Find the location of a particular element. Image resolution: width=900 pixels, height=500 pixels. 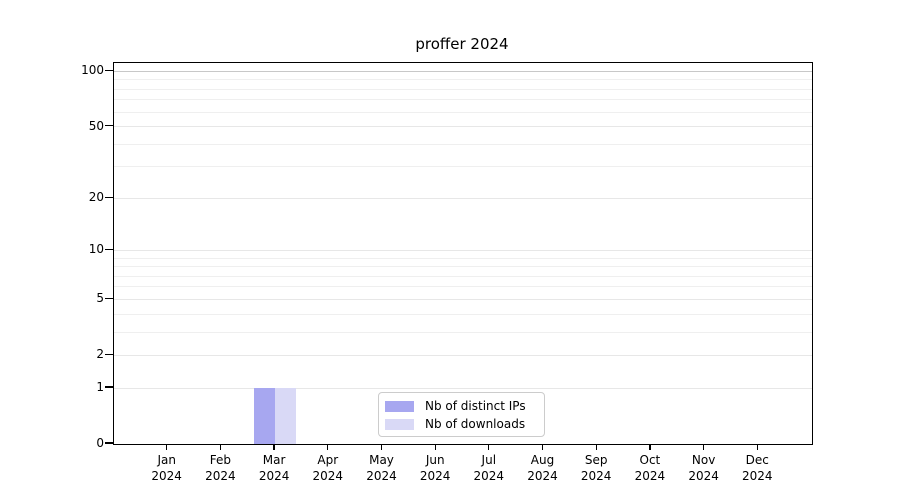

x-tick-label-month: Nov is located at coordinates (703, 460).